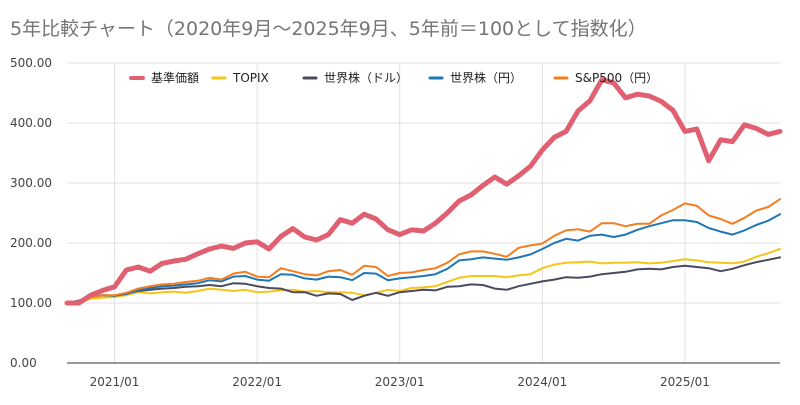 The height and width of the screenshot is (405, 800). I want to click on legend-label-0: 基準価額, so click(175, 77).